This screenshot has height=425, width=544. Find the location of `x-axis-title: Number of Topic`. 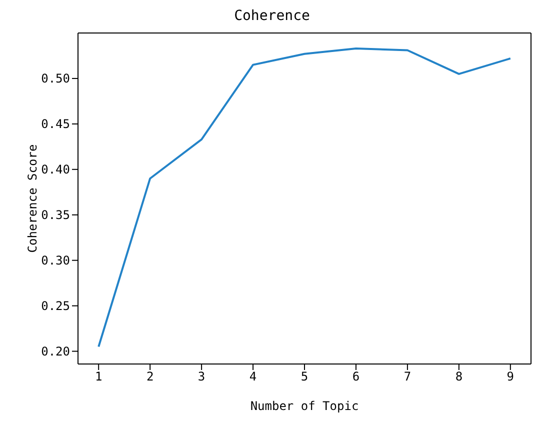

x-axis-title: Number of Topic is located at coordinates (304, 406).